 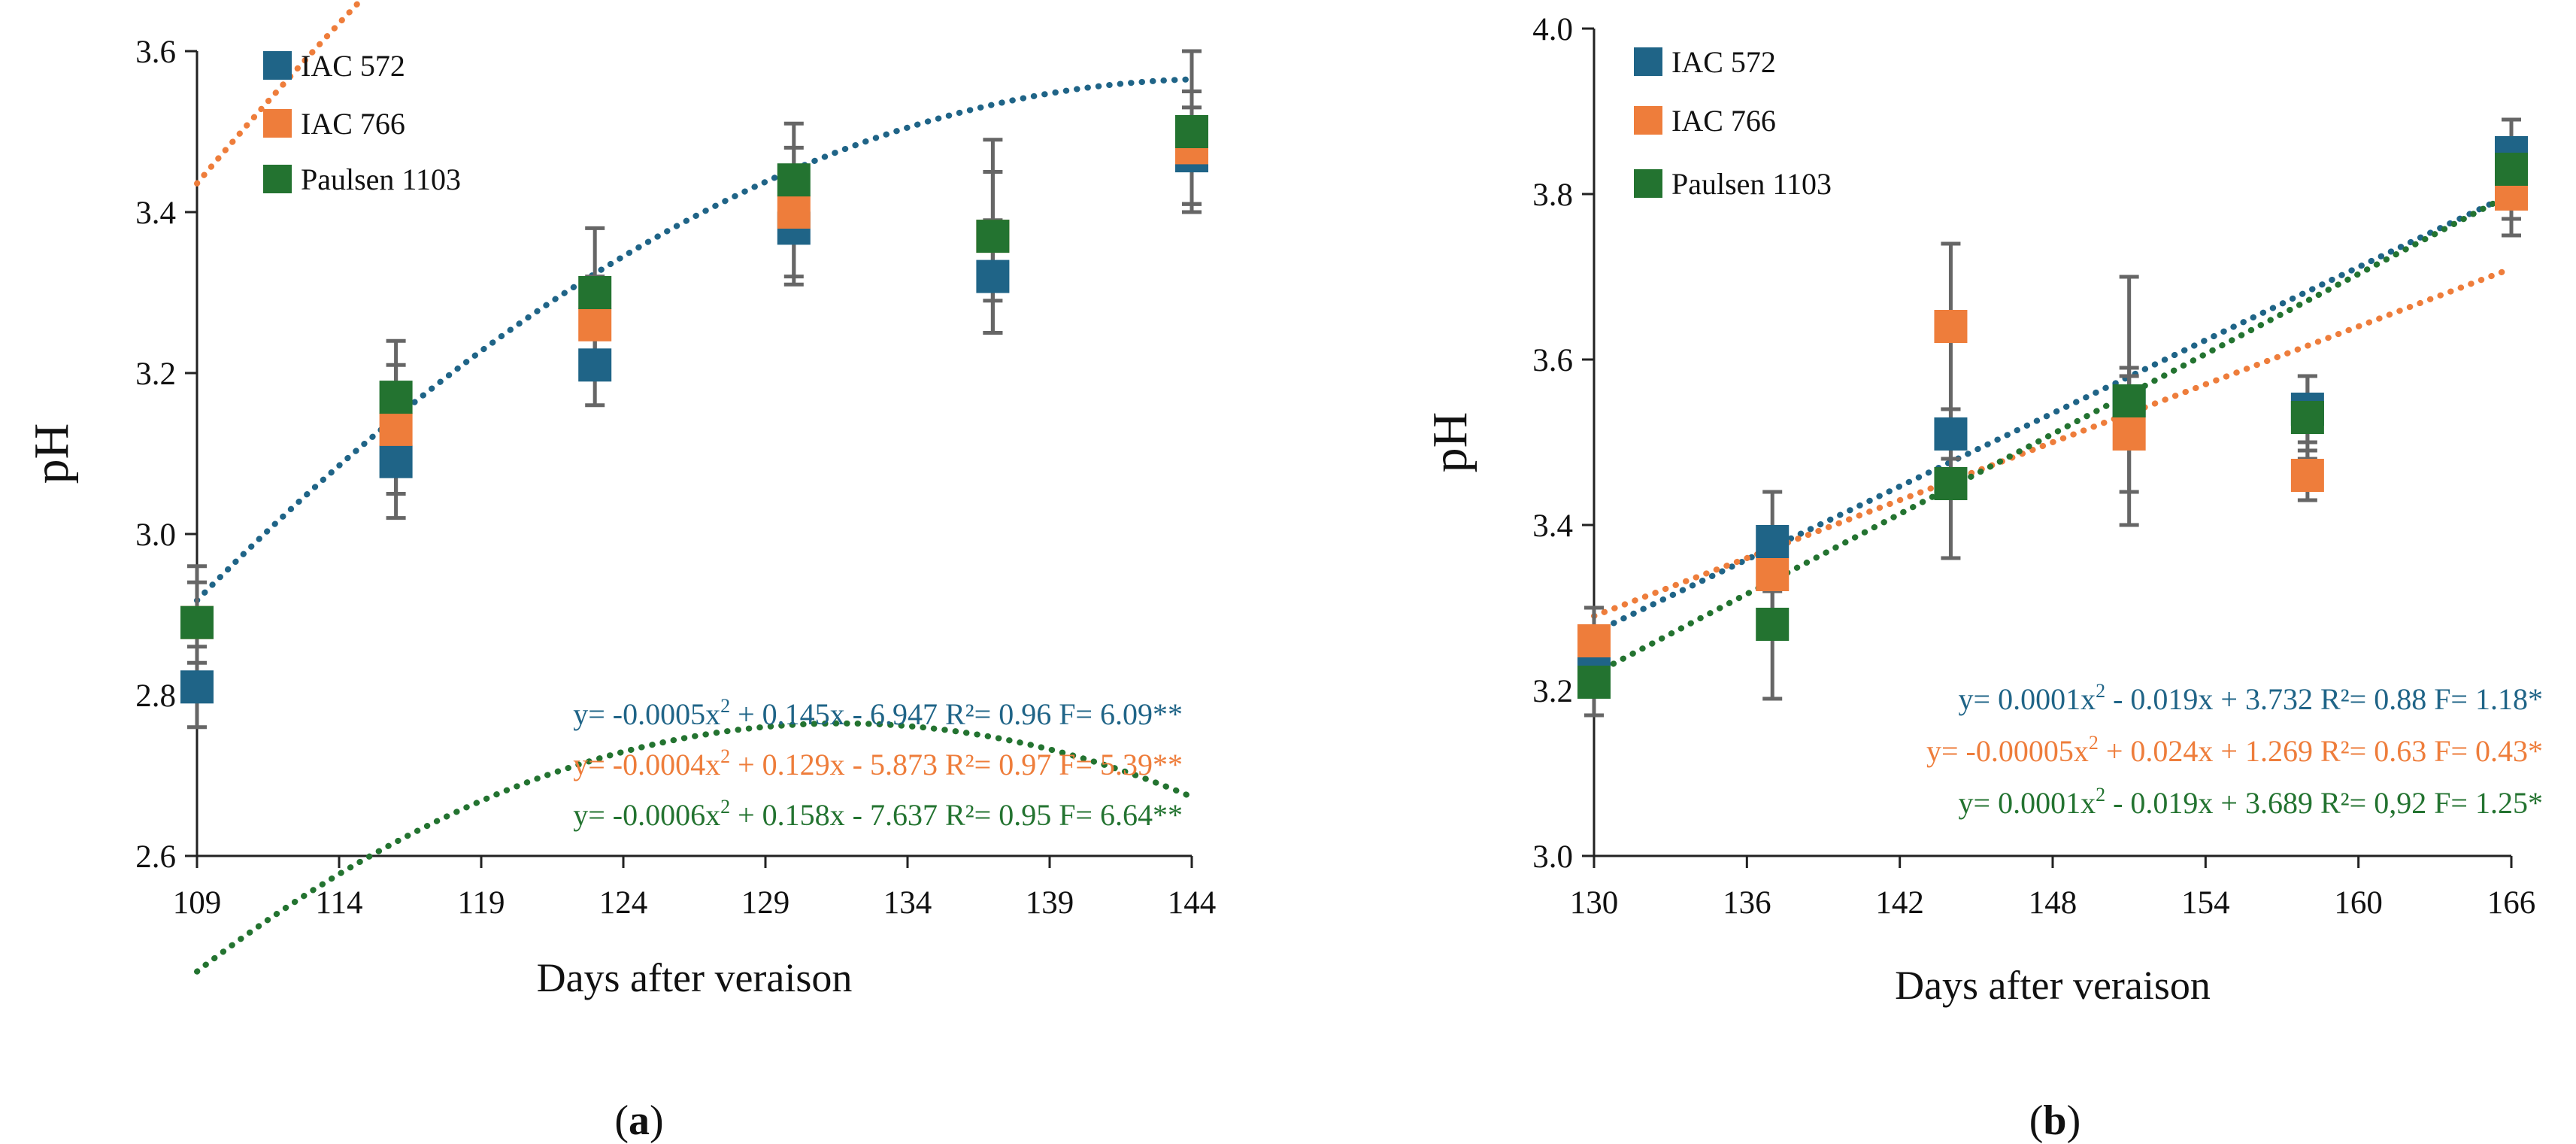 I want to click on equation-part: + 0.145x - 6.947 R²= 0.96 F= 6.09**, so click(x=956, y=714).